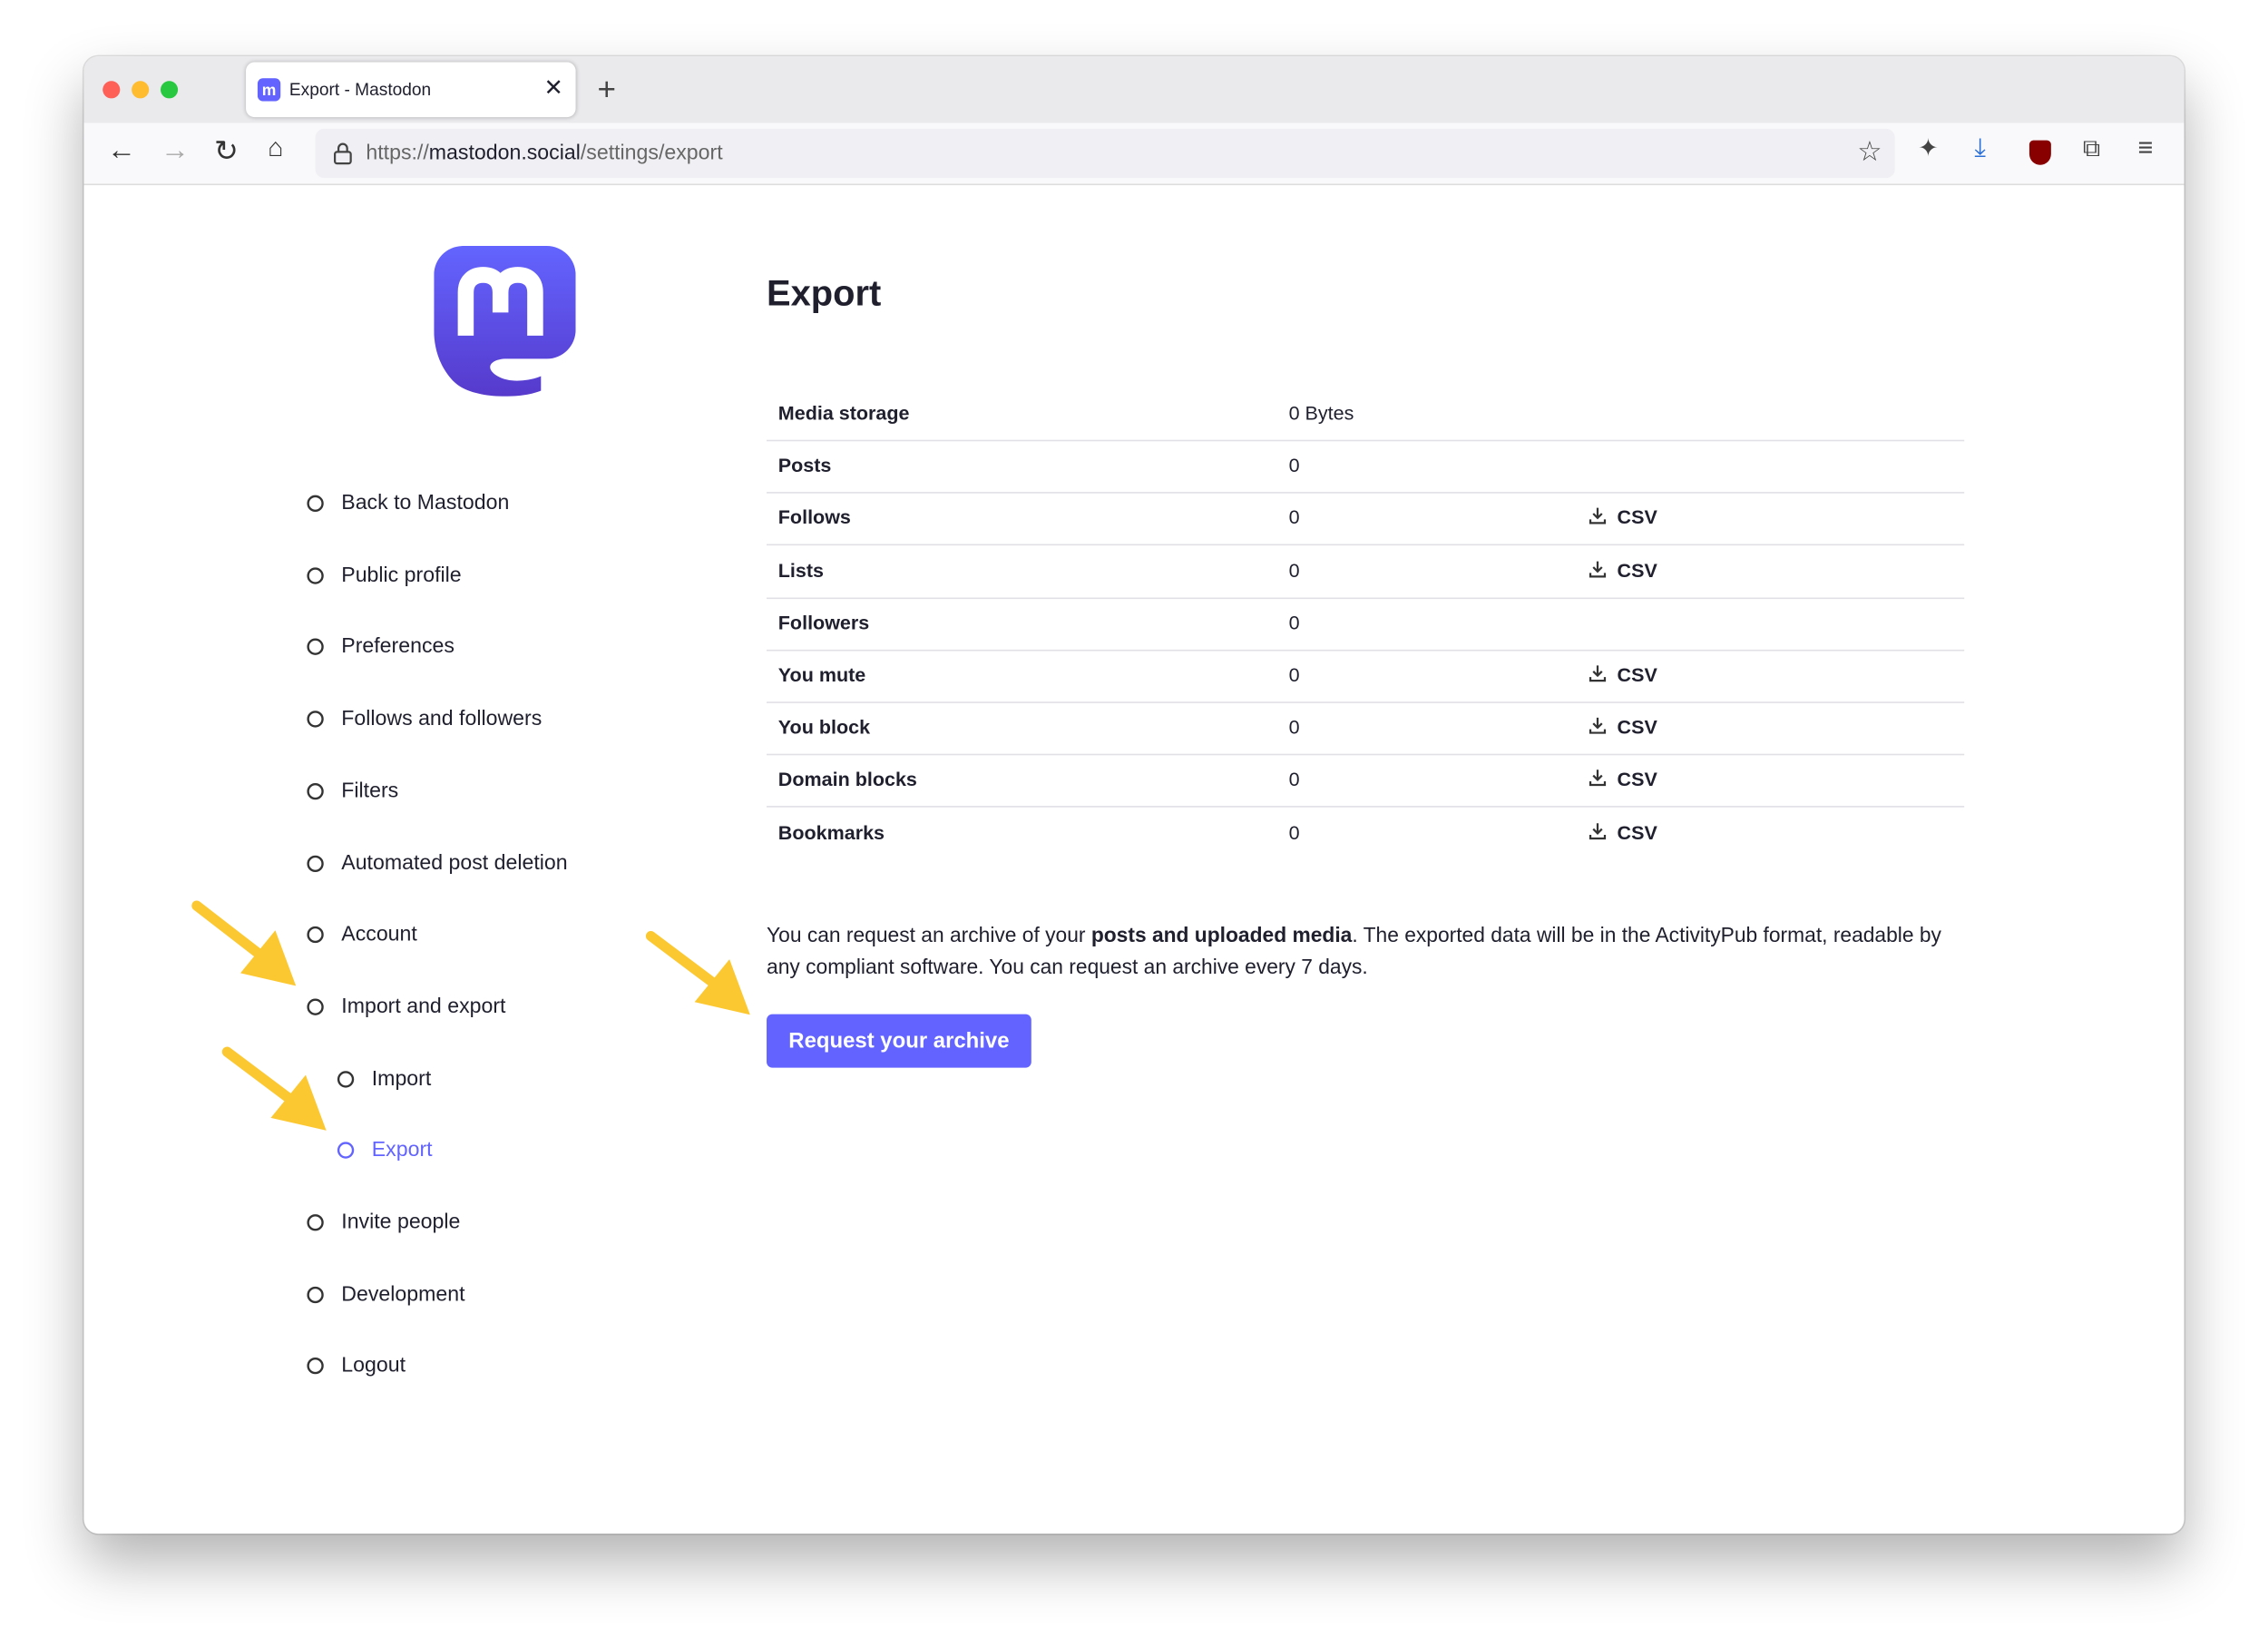 Image resolution: width=2268 pixels, height=1647 pixels. What do you see at coordinates (1366, 571) in the screenshot?
I see `table-row: Lists 0 CSV` at bounding box center [1366, 571].